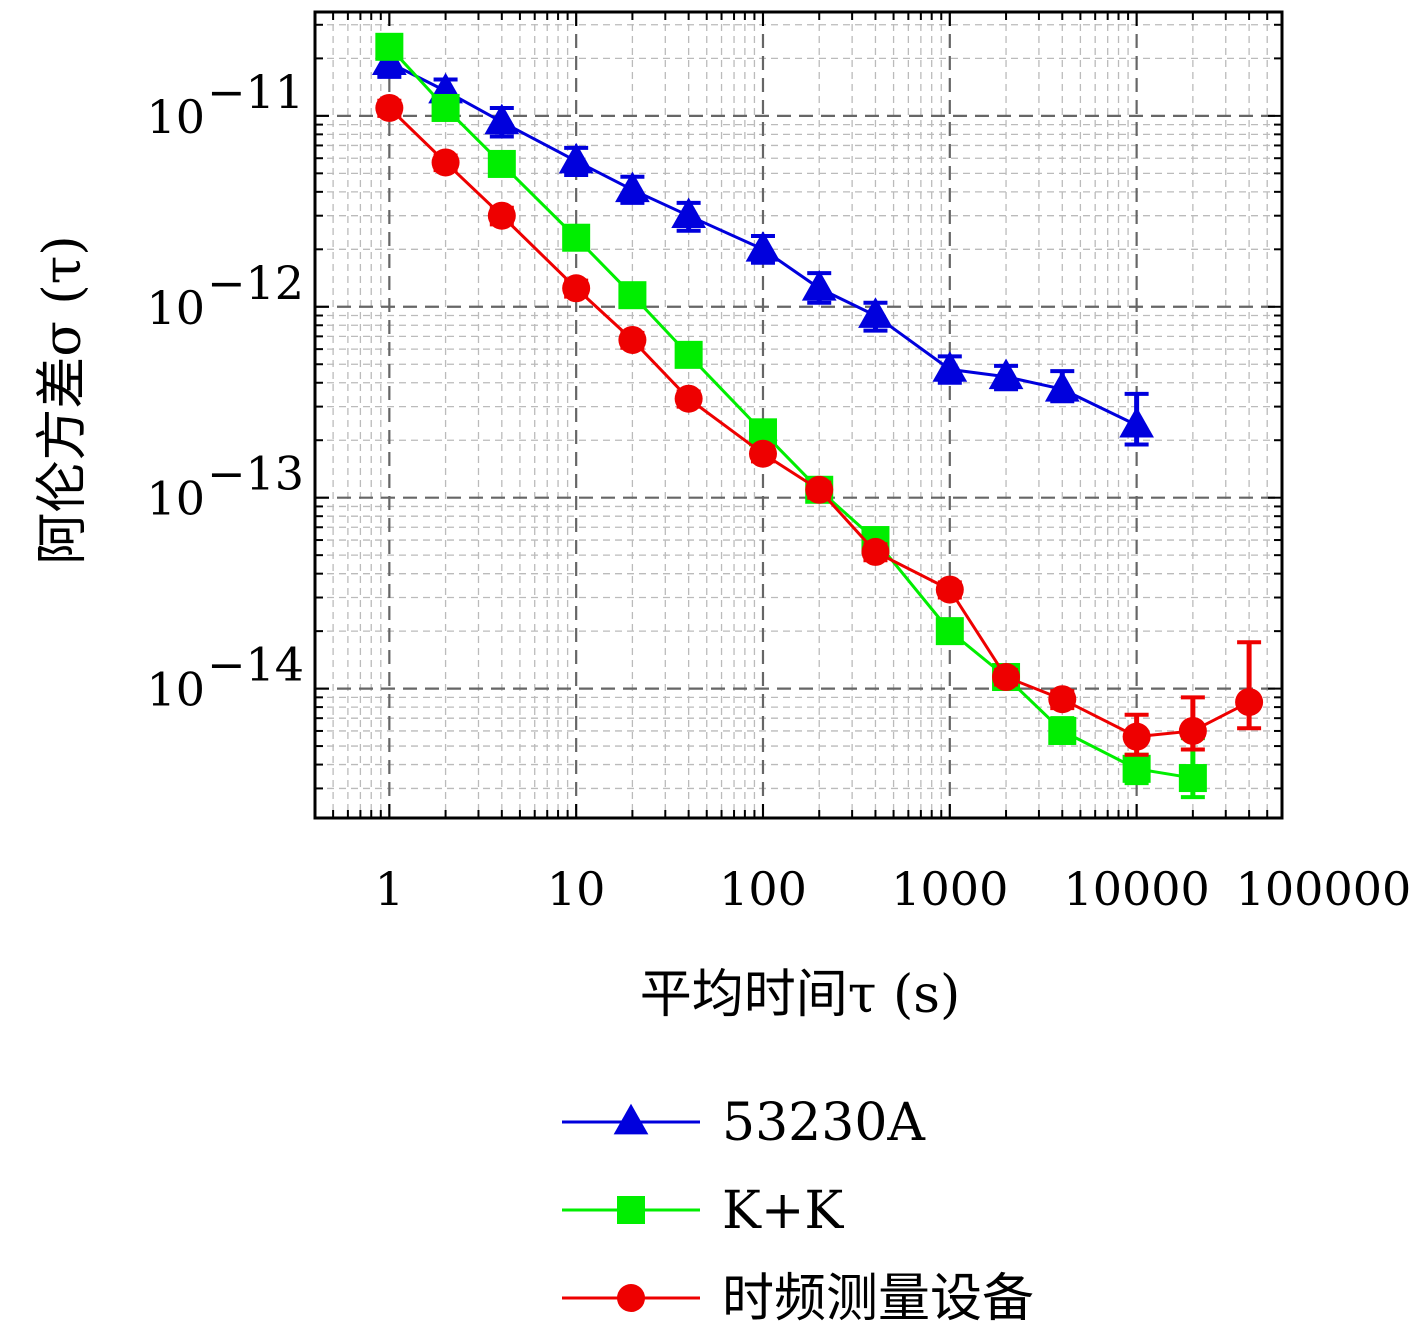  What do you see at coordinates (576, 889) in the screenshot?
I see `x-tick-label: 10` at bounding box center [576, 889].